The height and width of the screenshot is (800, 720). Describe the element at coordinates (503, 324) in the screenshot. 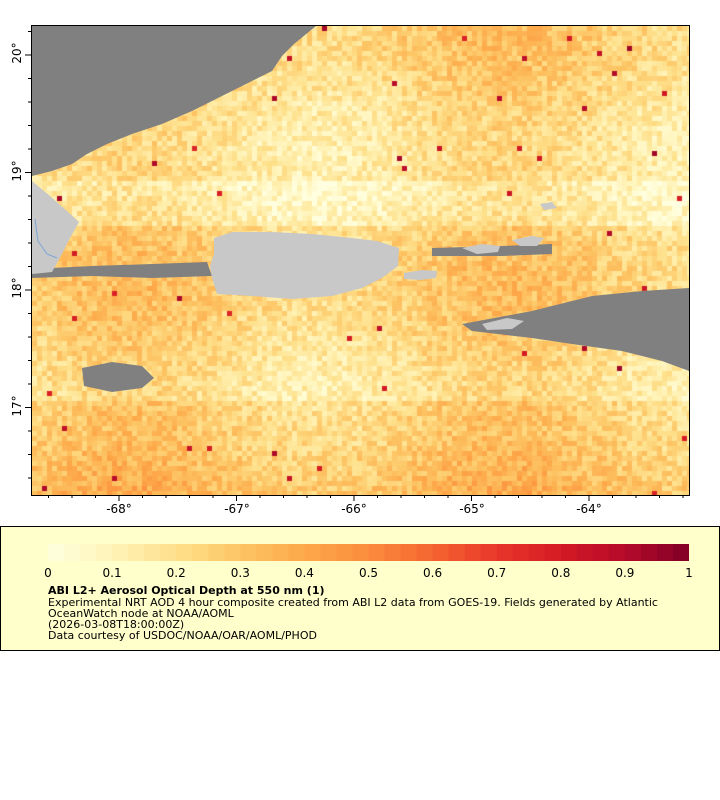

I see `st-croix-land` at that location.